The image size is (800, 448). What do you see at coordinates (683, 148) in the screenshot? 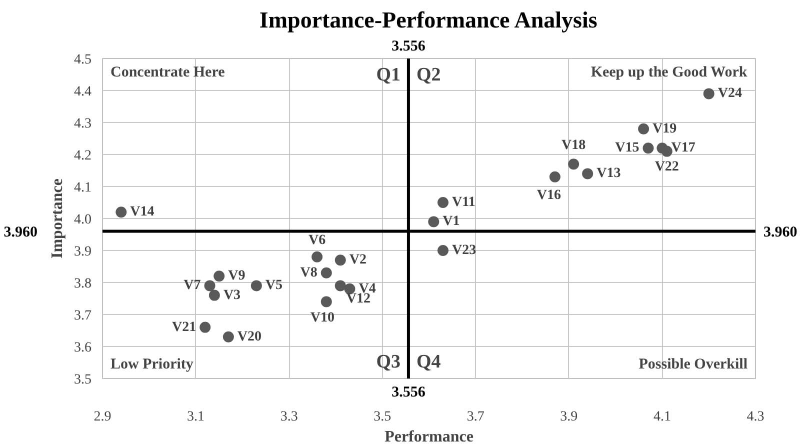
I see `series-label: V17` at bounding box center [683, 148].